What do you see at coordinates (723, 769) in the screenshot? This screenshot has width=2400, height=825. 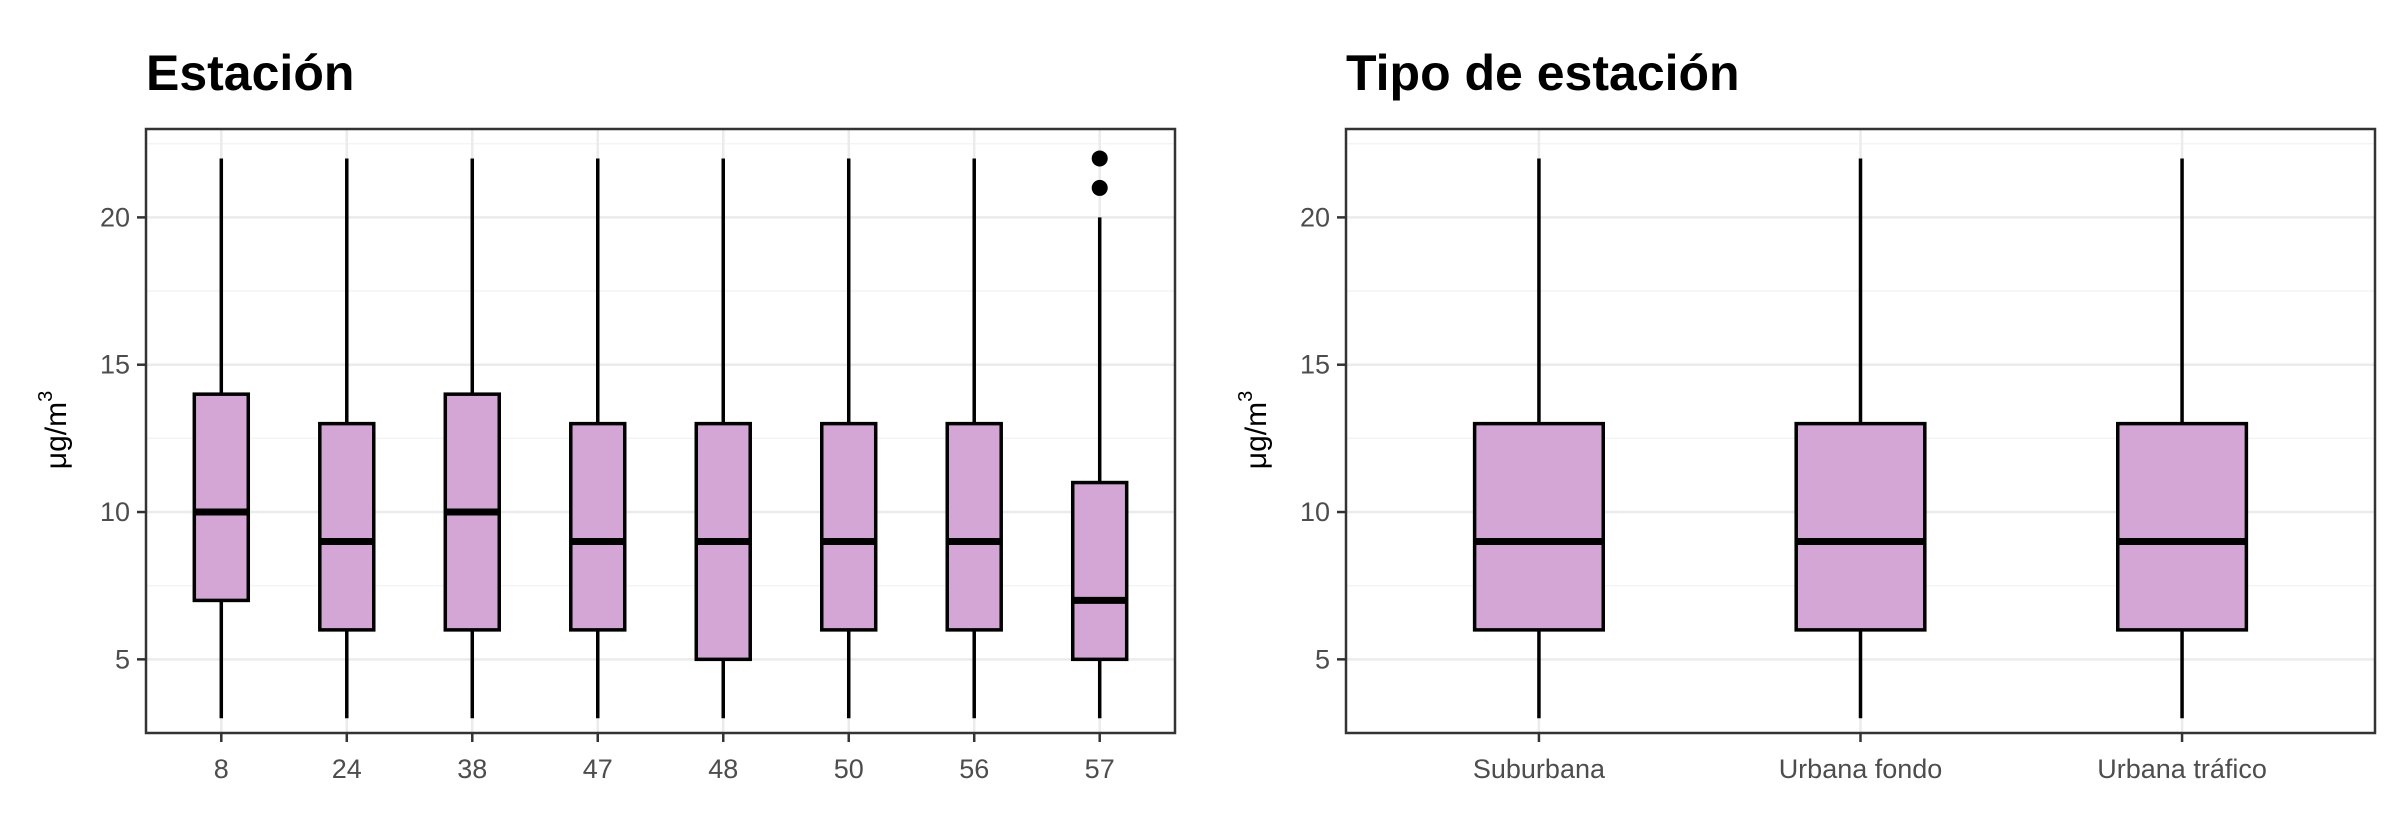 I see `x-tick-label: 48` at bounding box center [723, 769].